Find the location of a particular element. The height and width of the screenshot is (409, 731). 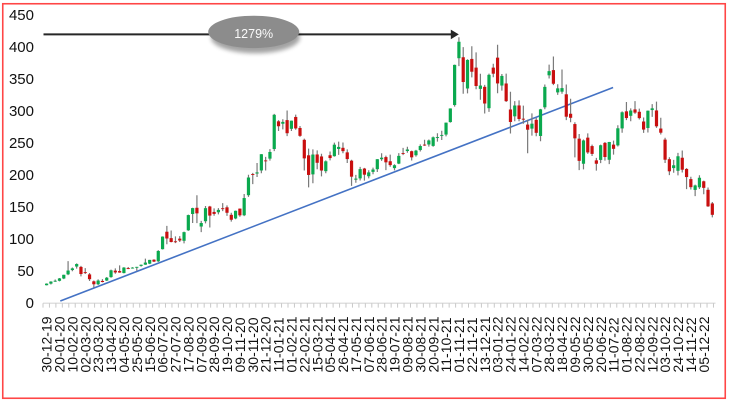

svg-text: 25-05-20 is located at coordinates (137, 344).